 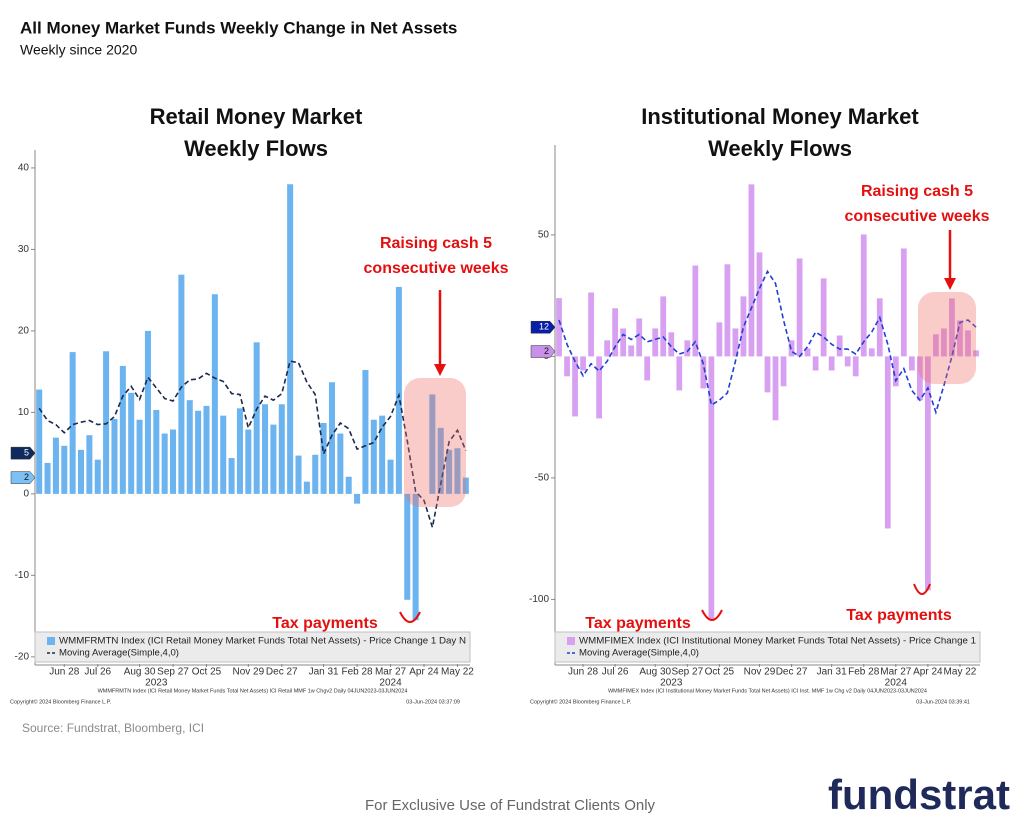 I want to click on annotation: consecutive weeks, so click(x=917, y=216).